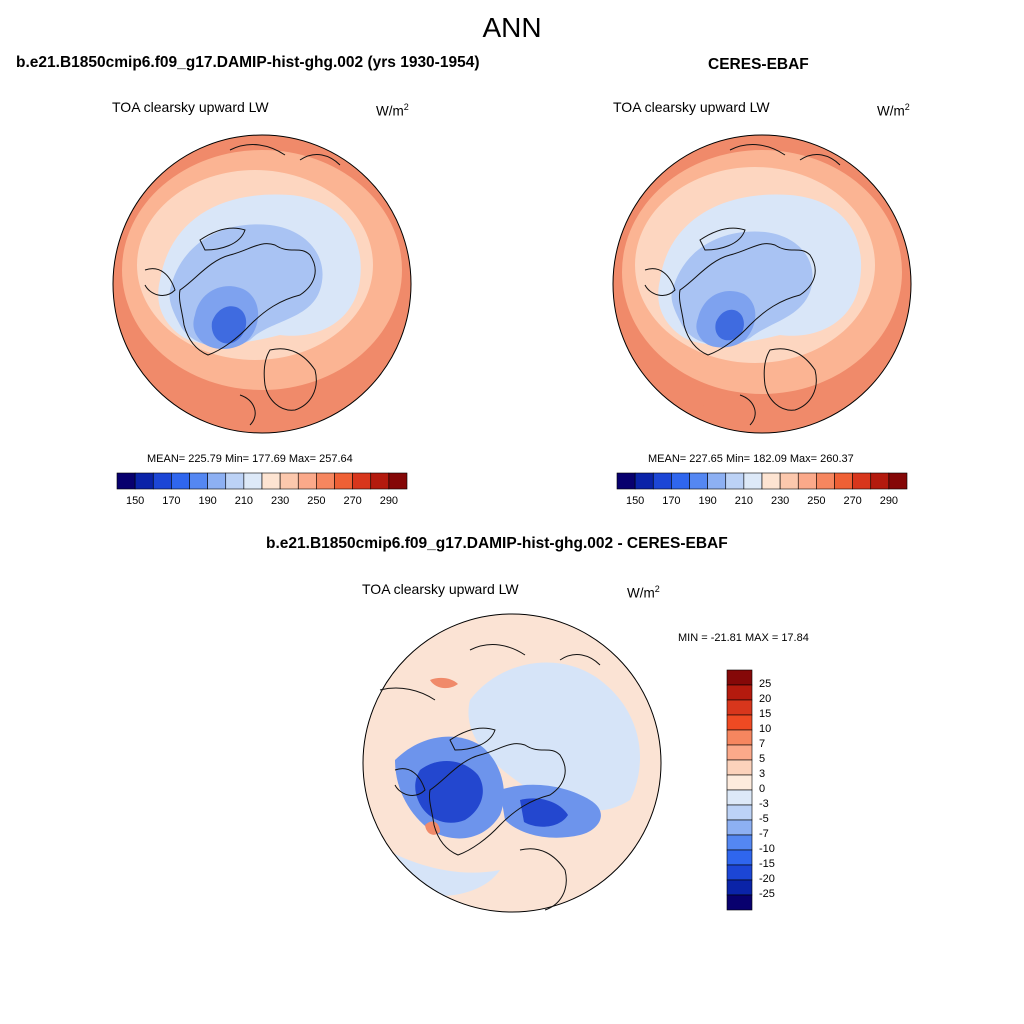  What do you see at coordinates (780, 501) in the screenshot?
I see `right-colorbar-tick-label: 230` at bounding box center [780, 501].